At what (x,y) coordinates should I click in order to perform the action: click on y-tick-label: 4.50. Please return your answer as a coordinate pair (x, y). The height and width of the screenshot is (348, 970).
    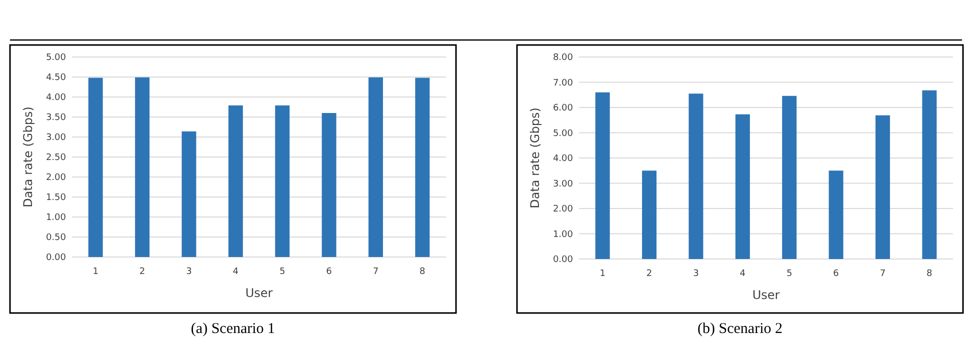
    Looking at the image, I should click on (56, 78).